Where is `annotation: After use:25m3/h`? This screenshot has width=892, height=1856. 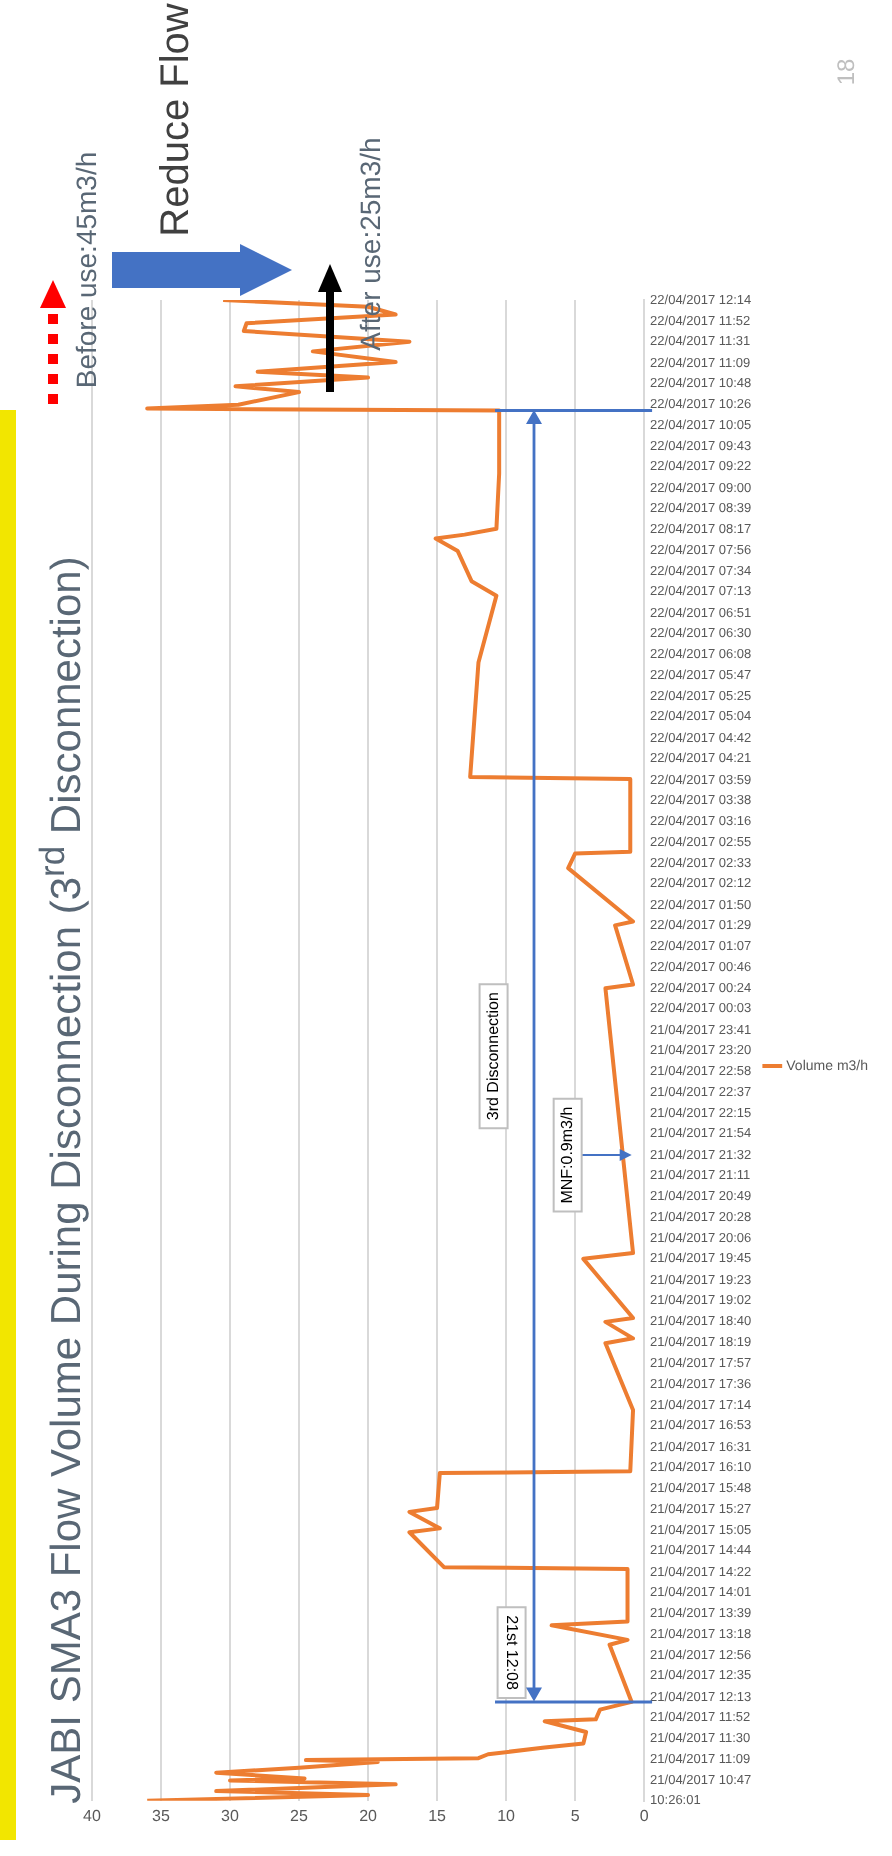 annotation: After use:25m3/h is located at coordinates (370, 244).